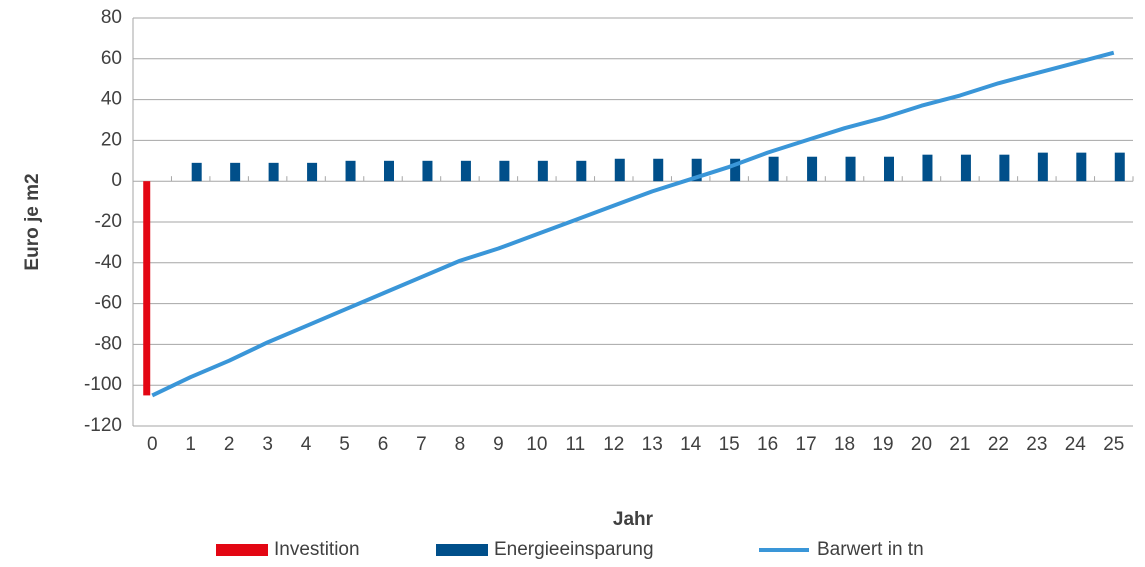 This screenshot has width=1145, height=567. I want to click on x-tick-label: 7, so click(421, 444).